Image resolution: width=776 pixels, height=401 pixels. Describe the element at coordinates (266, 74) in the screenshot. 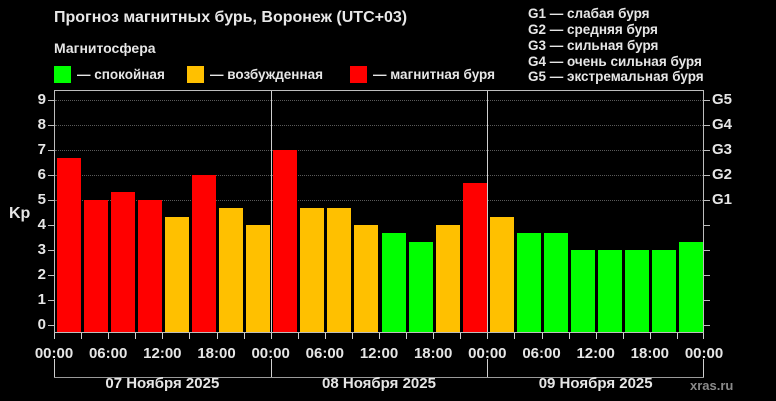

I see `legend-label: — возбужденная` at that location.